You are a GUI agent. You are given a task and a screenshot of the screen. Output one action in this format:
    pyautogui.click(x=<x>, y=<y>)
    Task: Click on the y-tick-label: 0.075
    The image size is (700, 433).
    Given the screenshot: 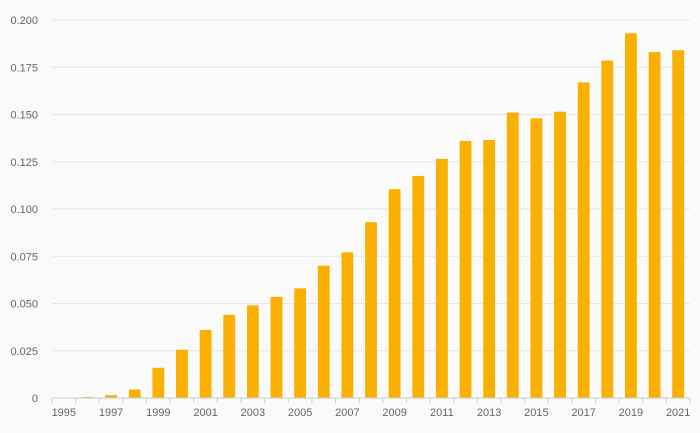 What is the action you would take?
    pyautogui.click(x=24, y=257)
    